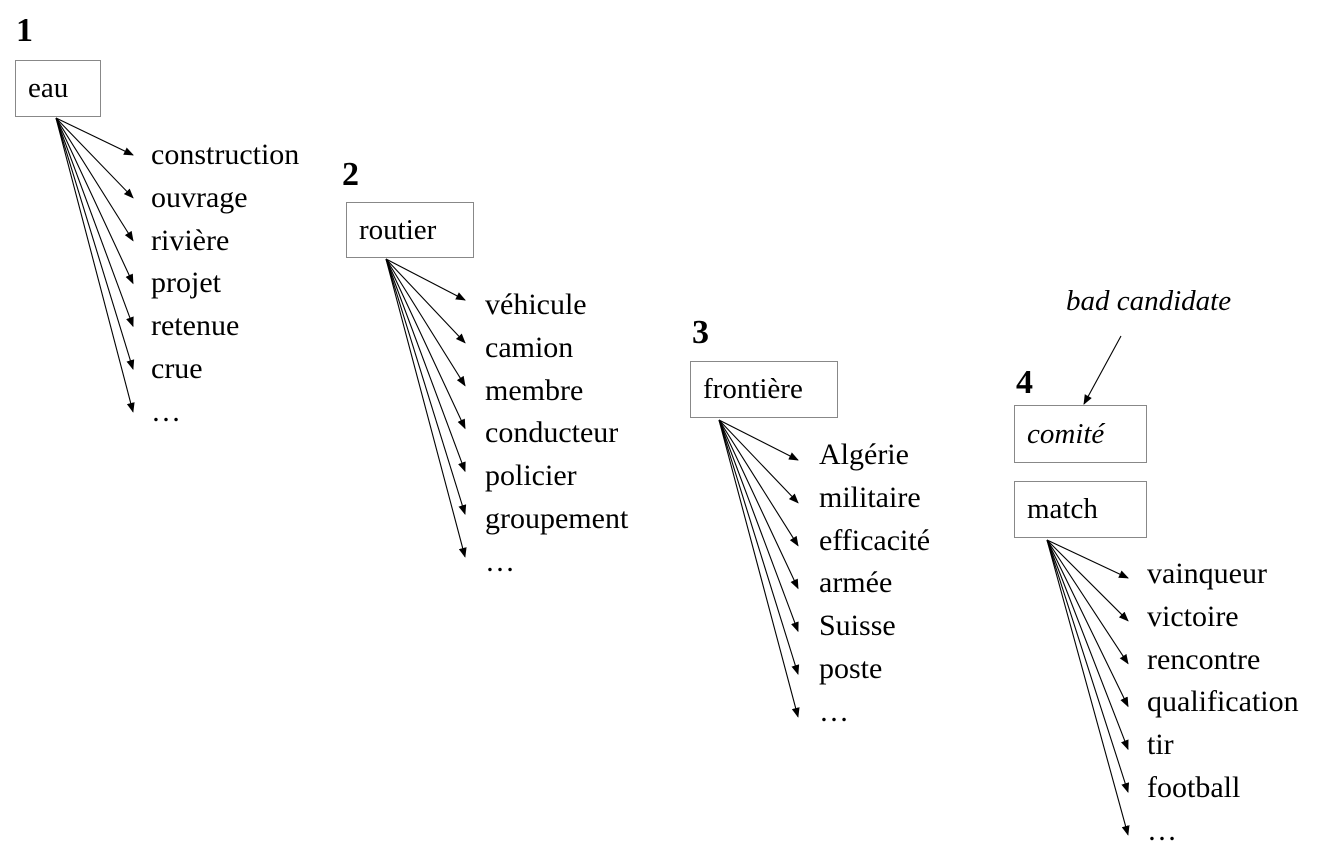 This screenshot has width=1342, height=856. What do you see at coordinates (1207, 573) in the screenshot?
I see `group-4-related-word: vainqueur` at bounding box center [1207, 573].